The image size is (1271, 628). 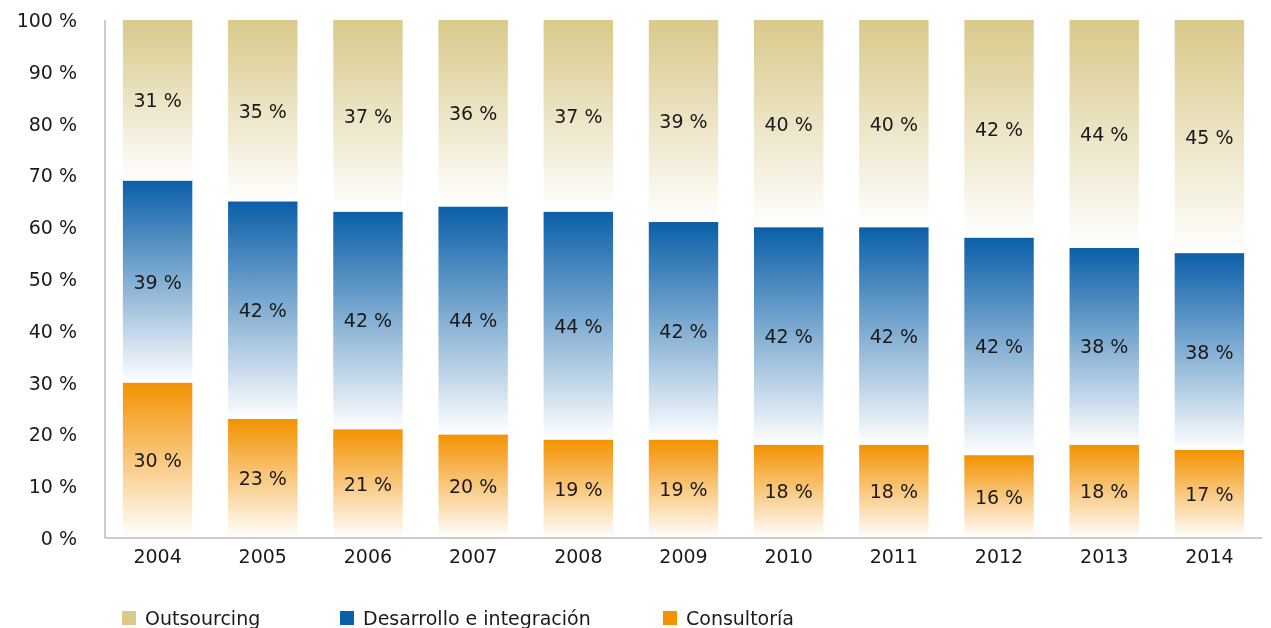 What do you see at coordinates (894, 556) in the screenshot?
I see `x-tick-label: 2011` at bounding box center [894, 556].